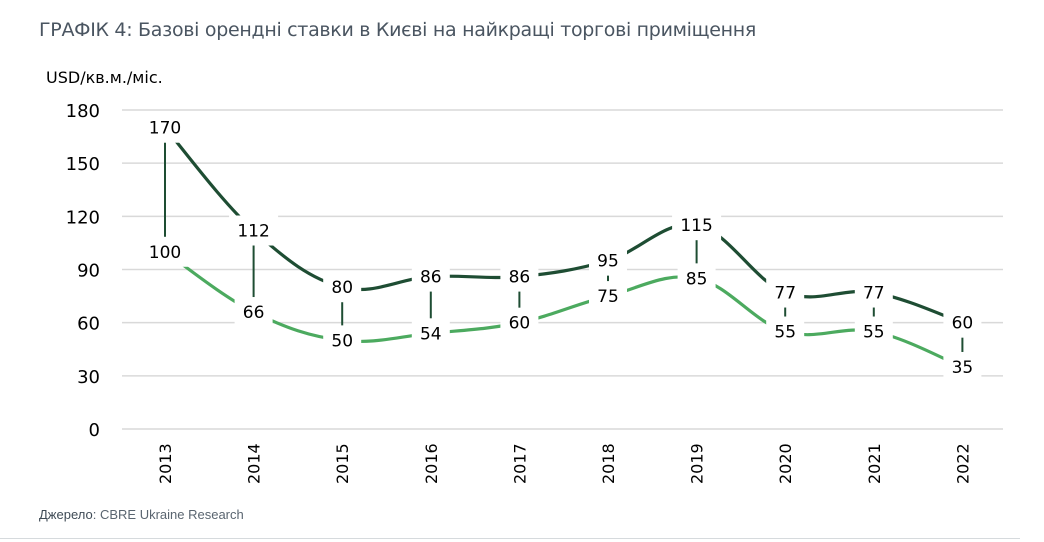  Describe the element at coordinates (168, 514) in the screenshot. I see `source-text: : CBRE Ukraine Research` at that location.